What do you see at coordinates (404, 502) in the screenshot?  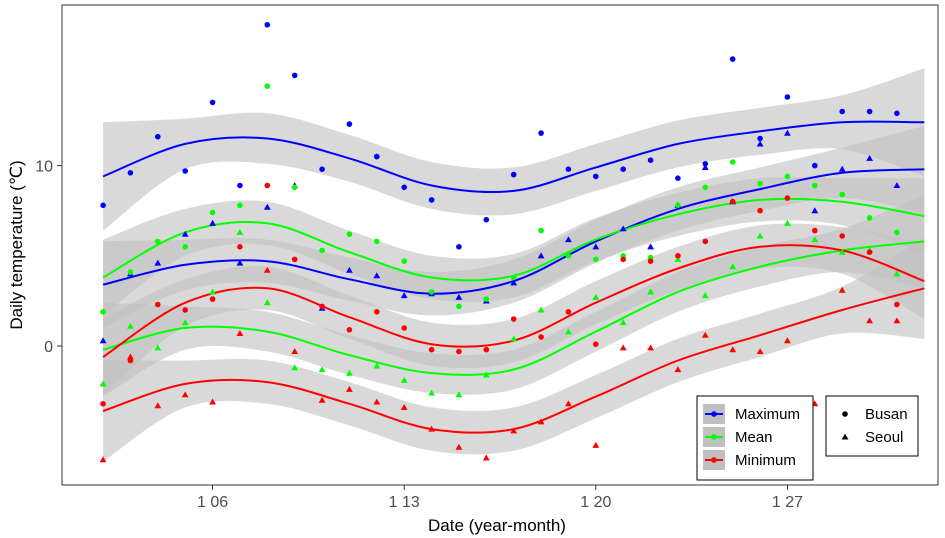 I see `x-tick-label: 1 13` at bounding box center [404, 502].